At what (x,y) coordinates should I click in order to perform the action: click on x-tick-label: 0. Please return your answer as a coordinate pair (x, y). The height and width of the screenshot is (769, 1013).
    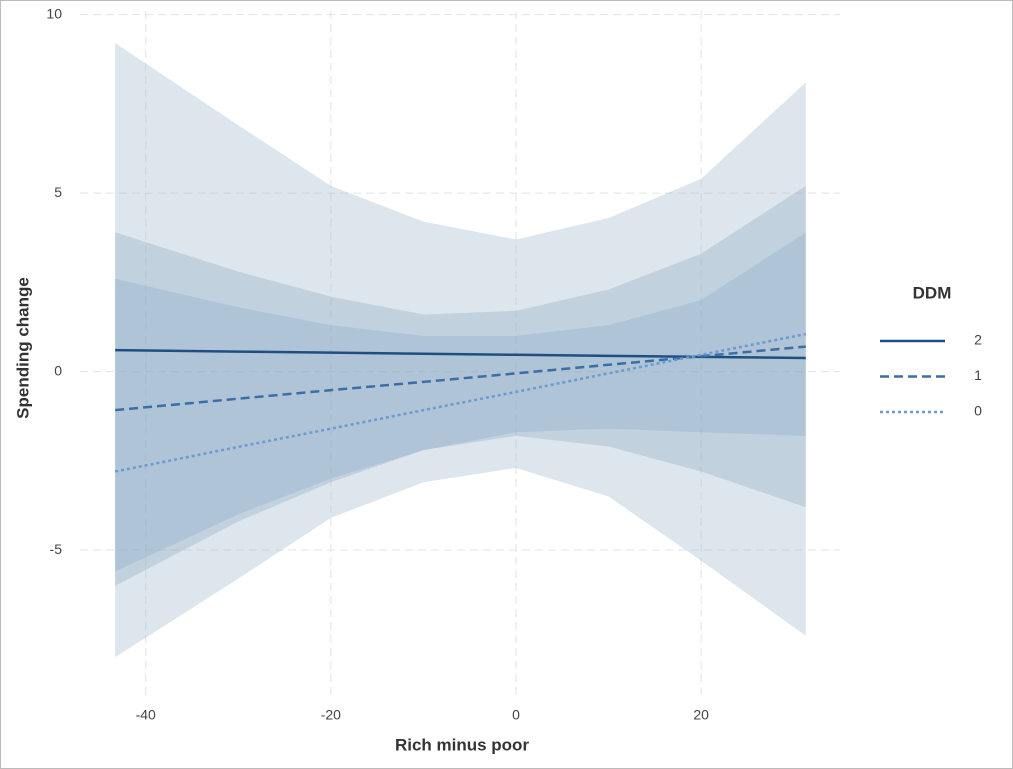
    Looking at the image, I should click on (516, 715).